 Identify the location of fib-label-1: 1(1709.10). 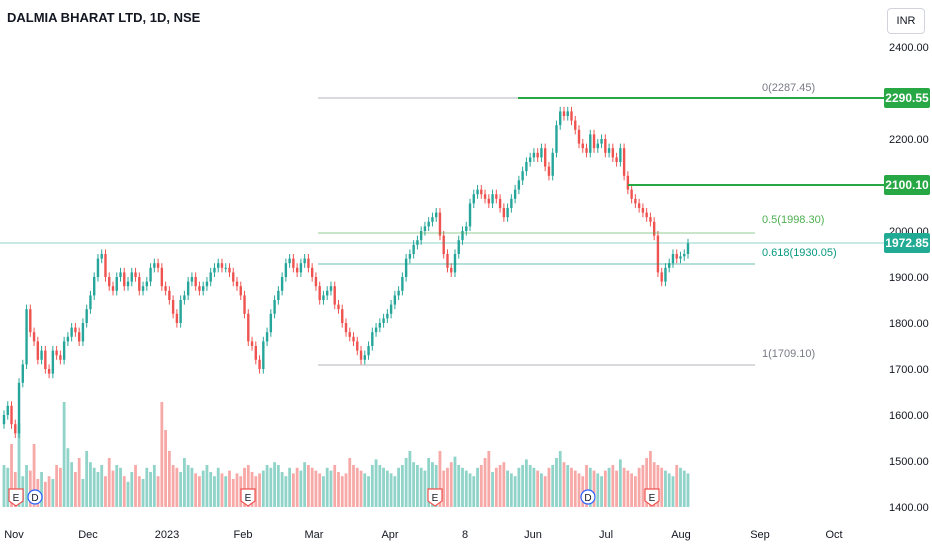
(788, 354).